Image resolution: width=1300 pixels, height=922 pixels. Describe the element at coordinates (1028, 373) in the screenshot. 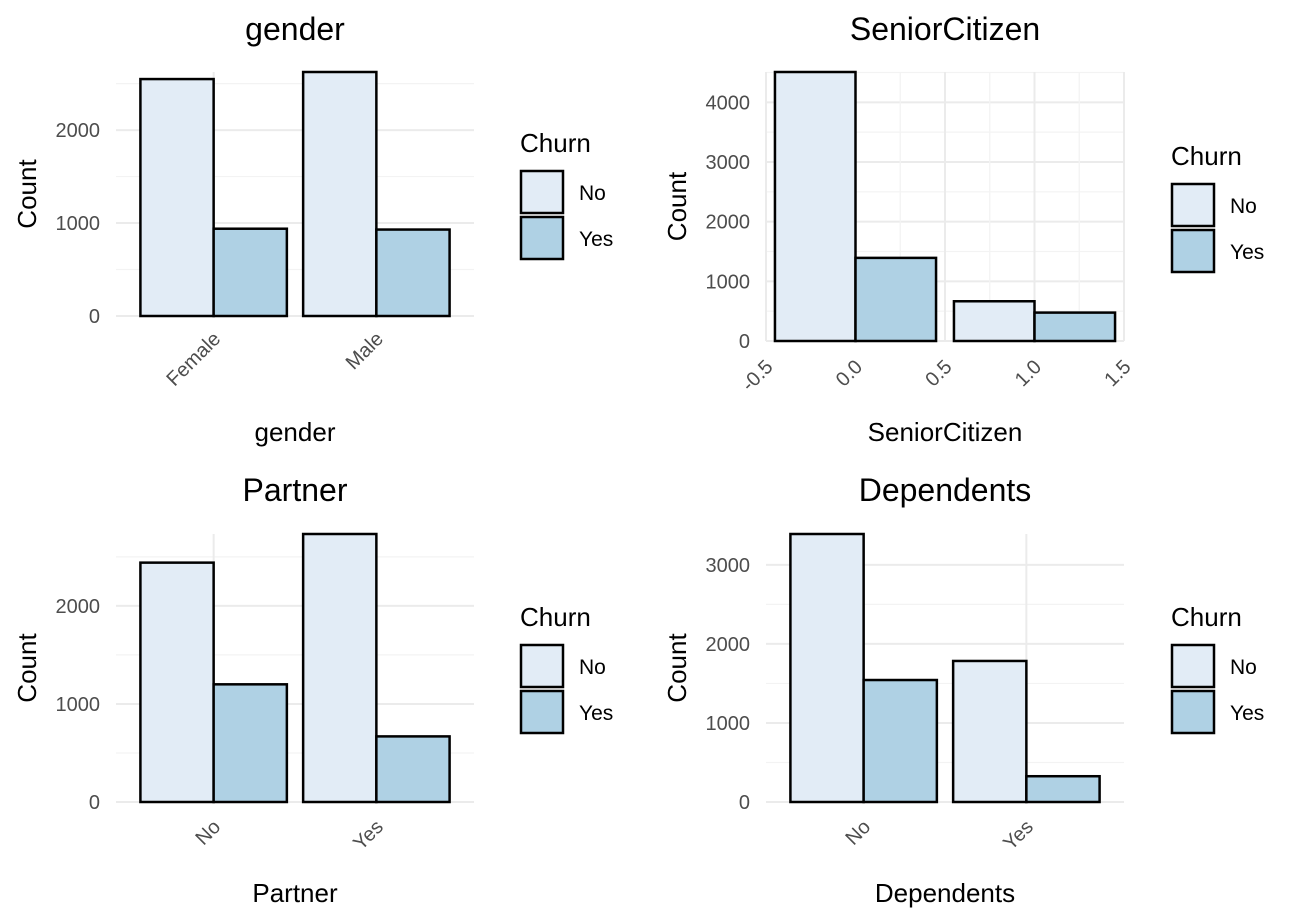

I see `x-tick-label: 1.0` at that location.